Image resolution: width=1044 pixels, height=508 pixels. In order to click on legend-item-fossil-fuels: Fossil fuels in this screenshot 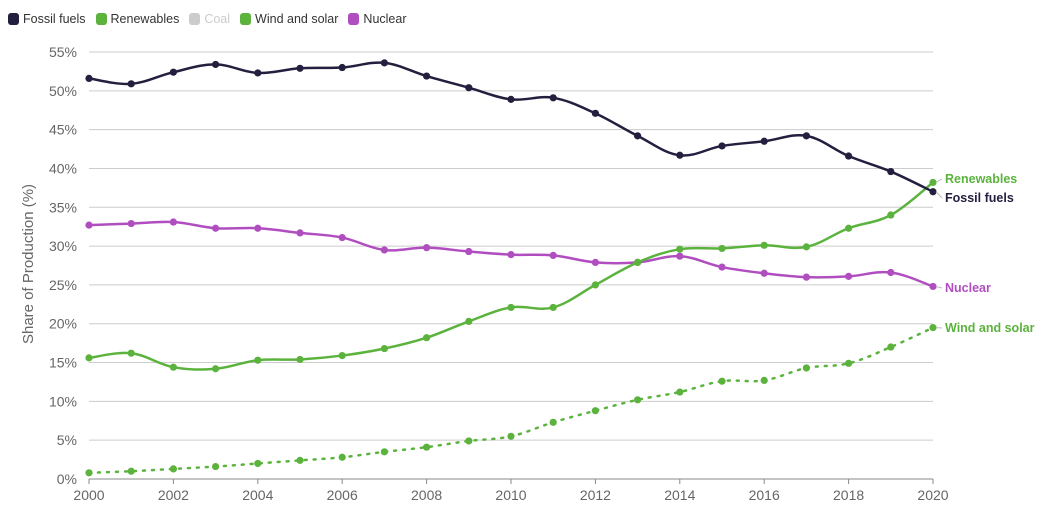, I will do `click(47, 19)`.